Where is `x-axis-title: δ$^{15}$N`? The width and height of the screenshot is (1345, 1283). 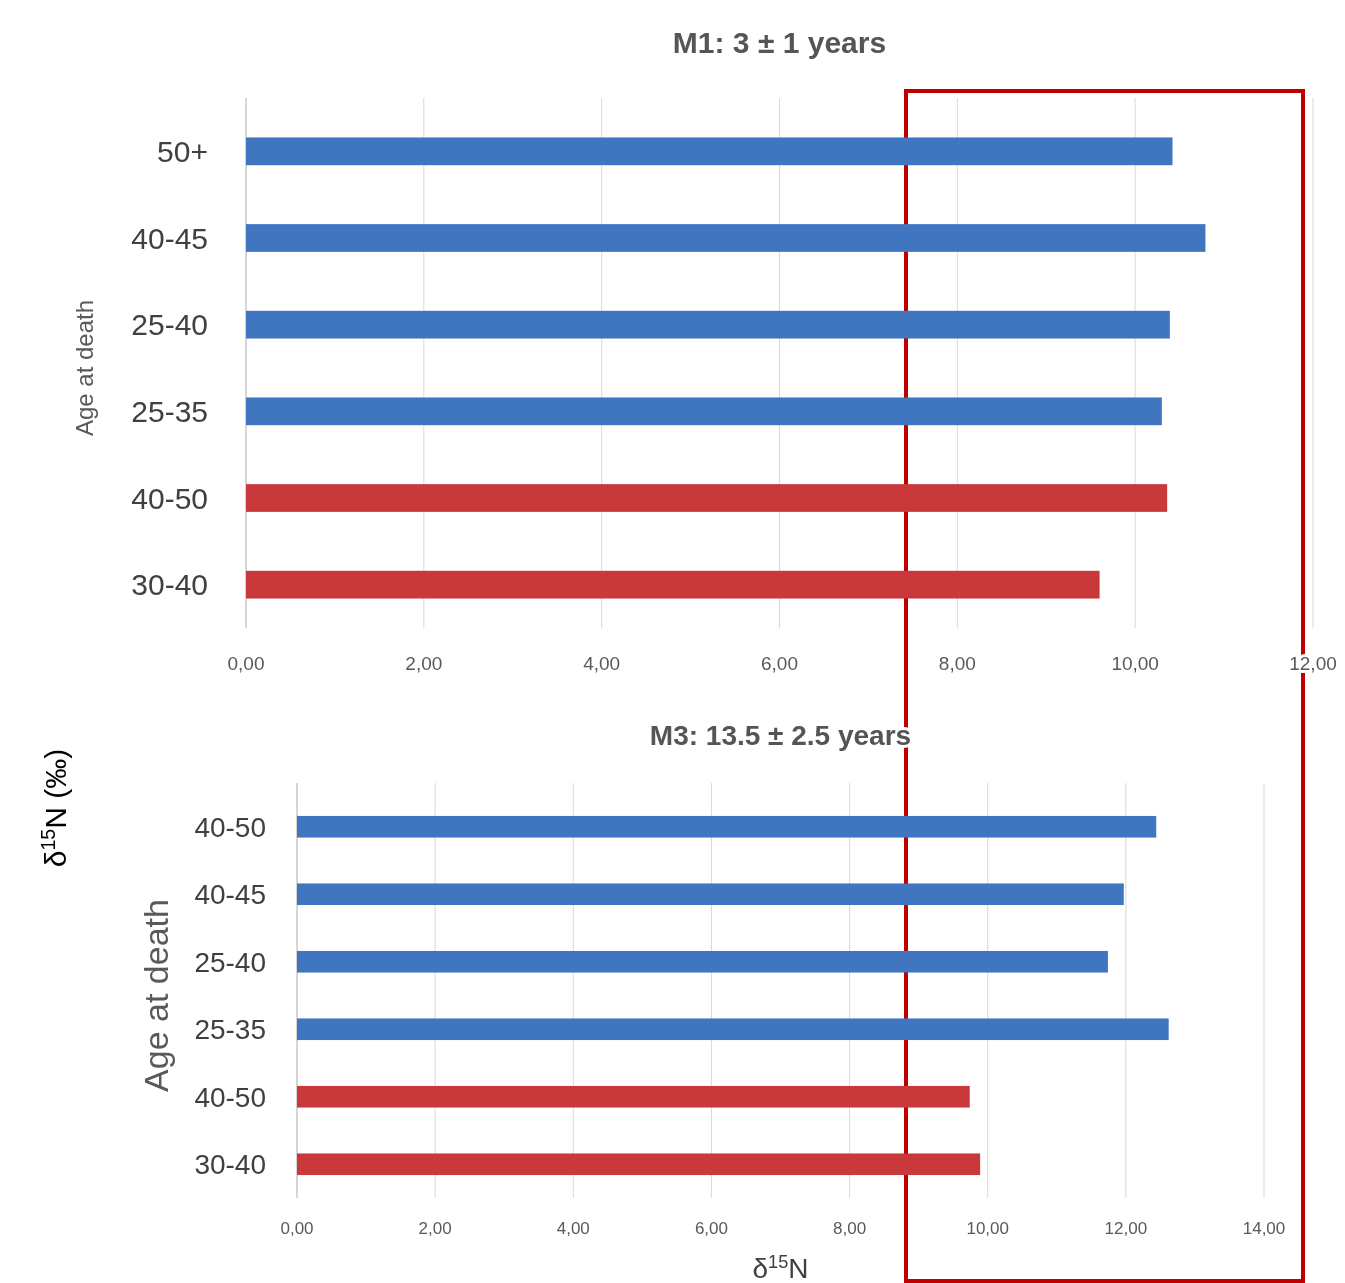 x-axis-title: δ$^{15}$N is located at coordinates (780, 1267).